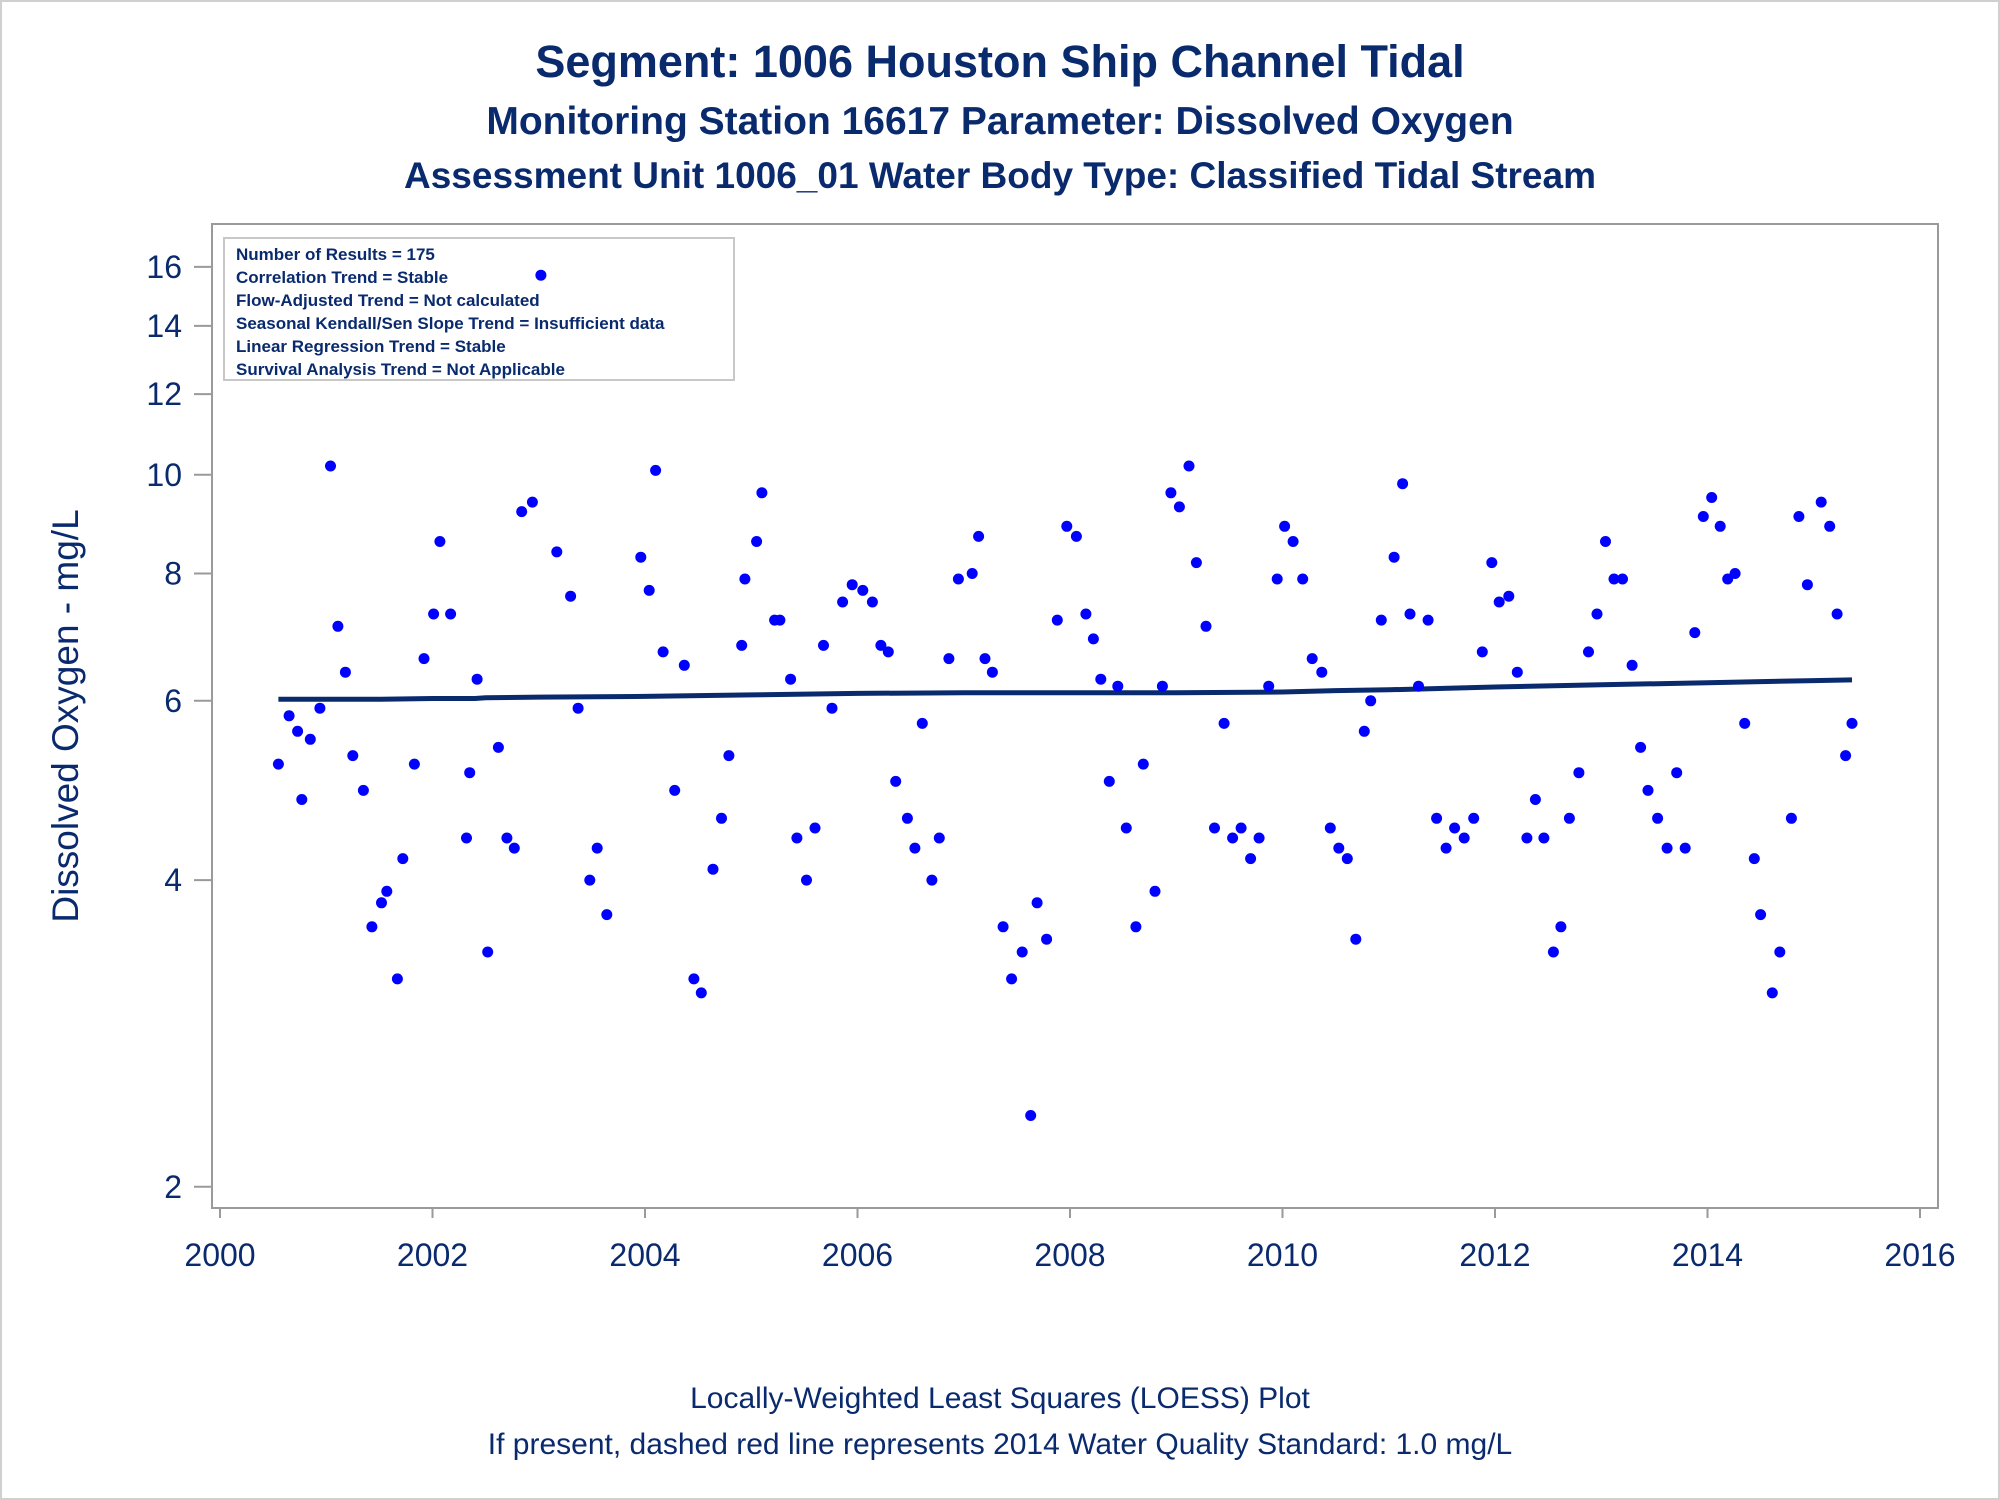 The width and height of the screenshot is (2000, 1500). Describe the element at coordinates (179, 727) in the screenshot. I see `y-axis: 2 4 6 8 10 12 14 16` at that location.